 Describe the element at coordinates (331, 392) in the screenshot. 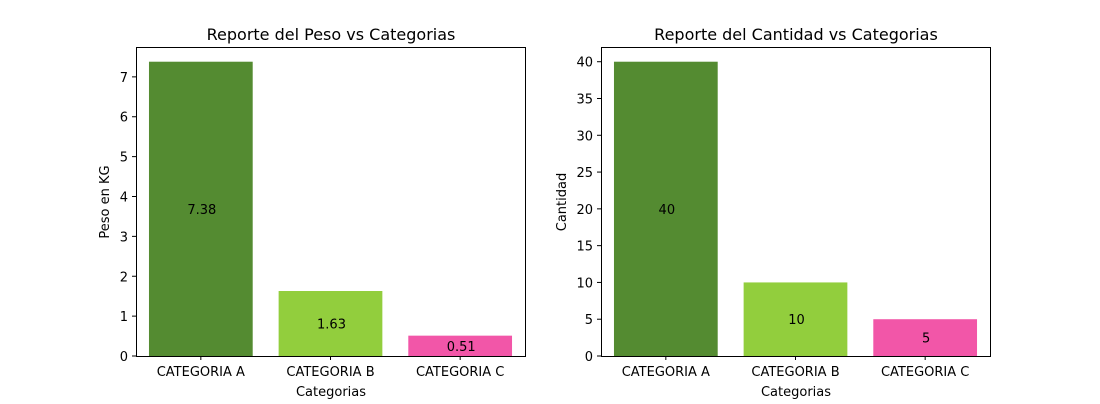

I see `weight-x-axis-label: Categorias` at that location.